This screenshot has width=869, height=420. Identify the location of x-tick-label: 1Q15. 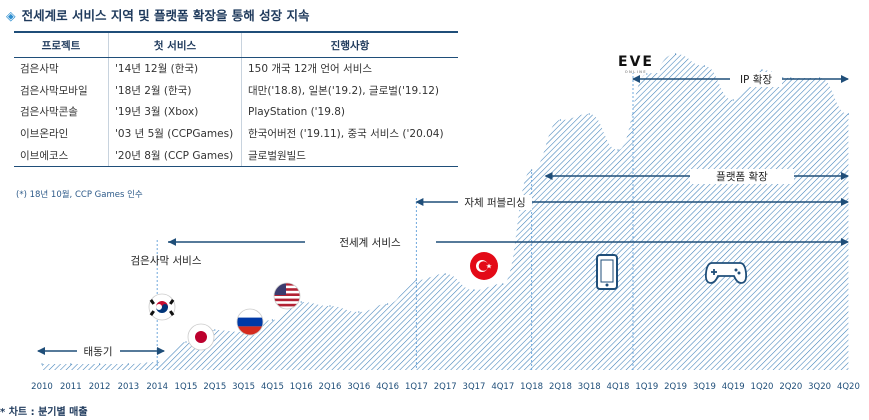
(186, 387).